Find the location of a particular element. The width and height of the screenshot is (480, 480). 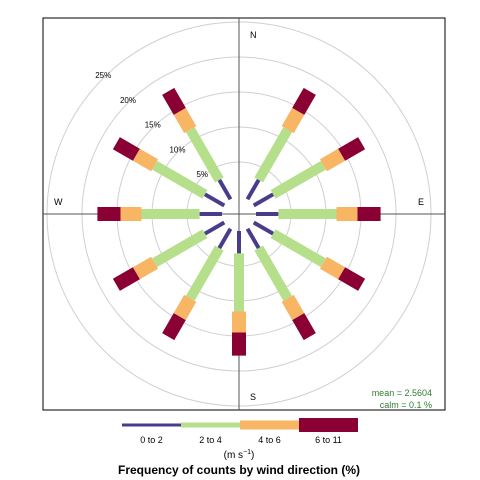

legend-label-3: 4 to 6 is located at coordinates (269, 440).